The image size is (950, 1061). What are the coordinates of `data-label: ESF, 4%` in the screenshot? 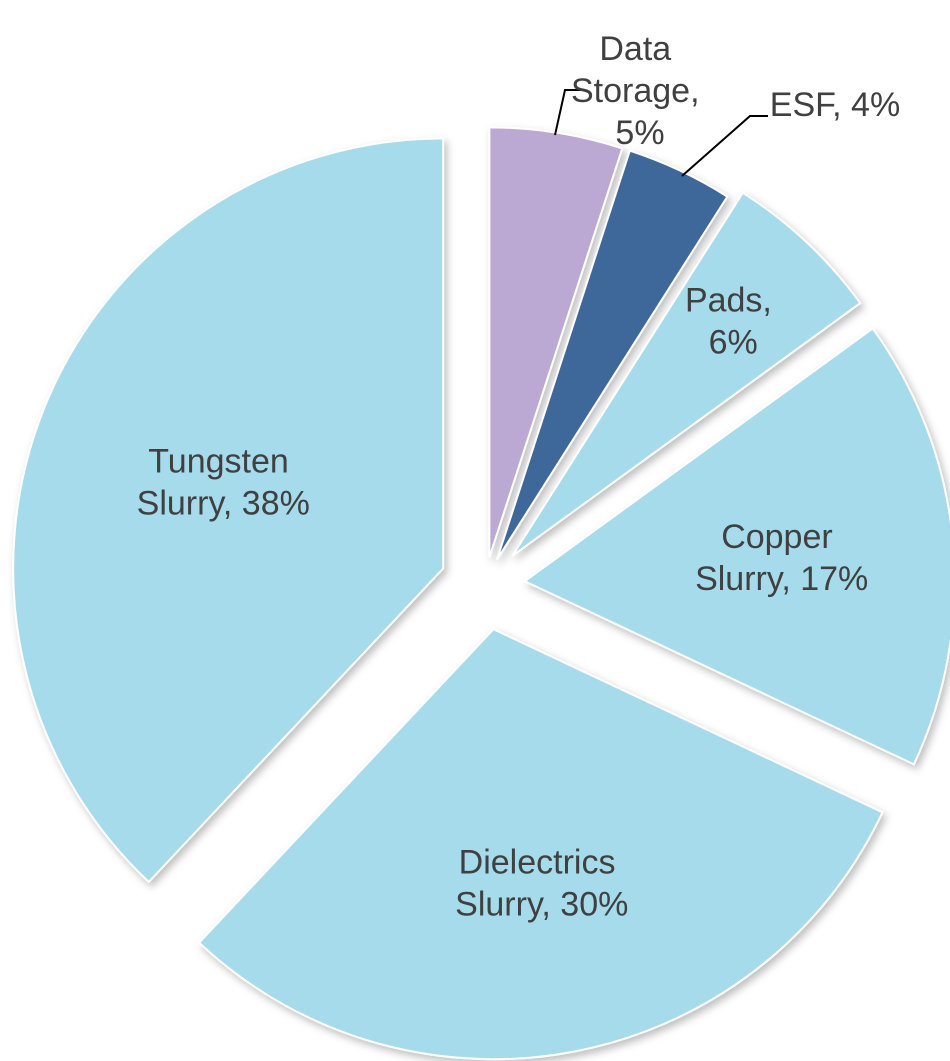 It's located at (835, 105).